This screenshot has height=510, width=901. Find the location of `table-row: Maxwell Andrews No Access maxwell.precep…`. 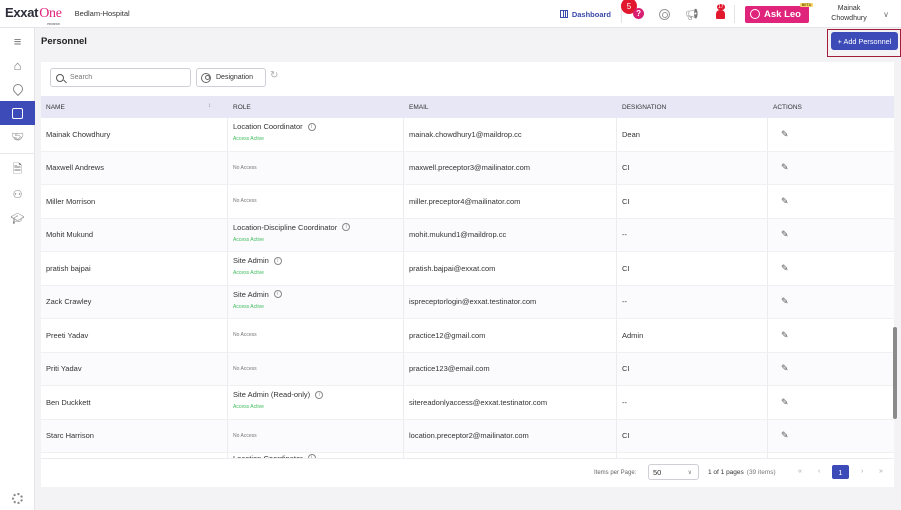

table-row: Maxwell Andrews No Access maxwell.precep… is located at coordinates (467, 168).